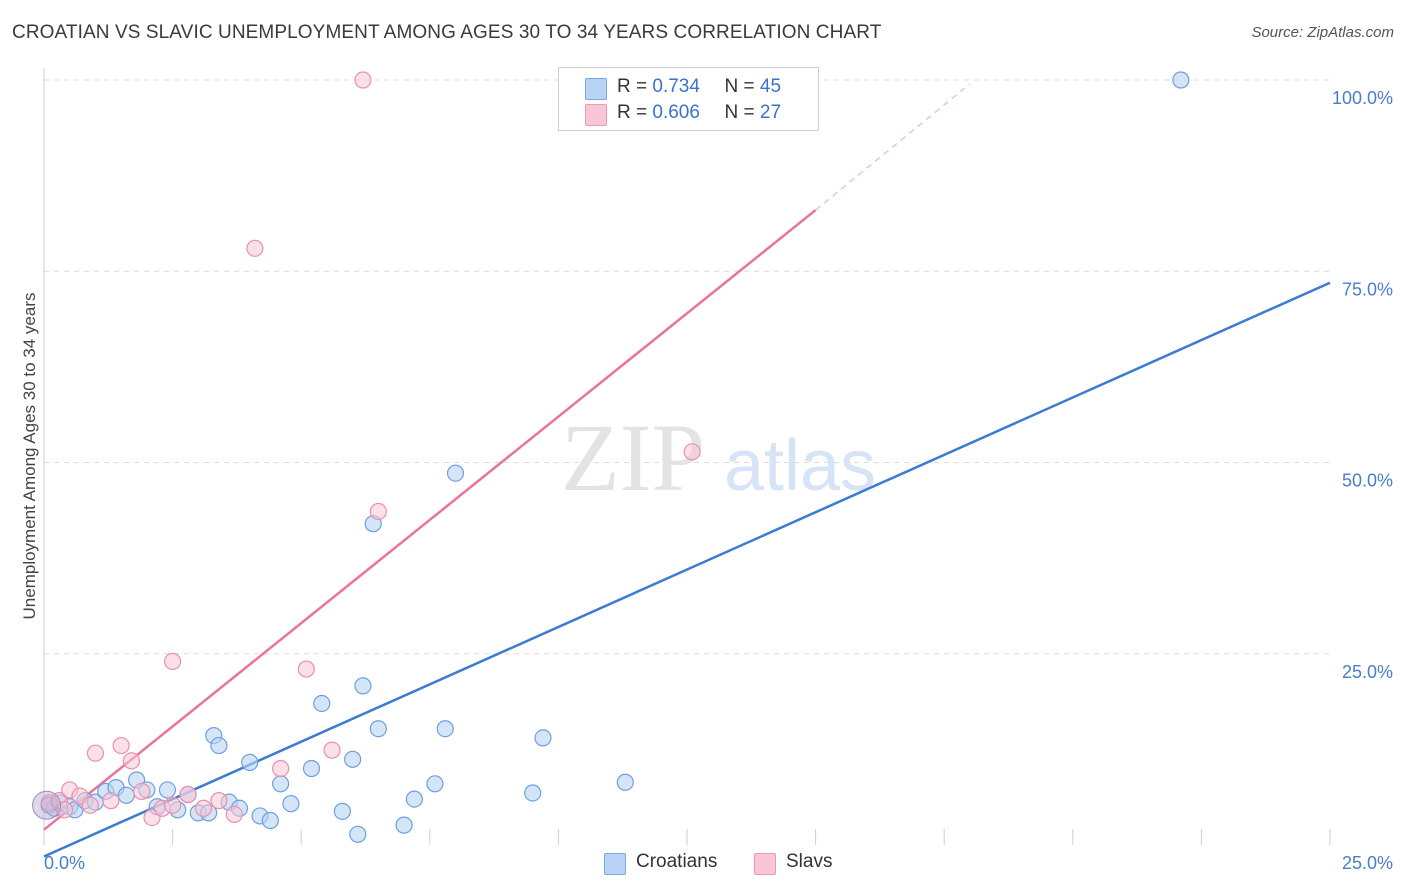 The image size is (1406, 892). What do you see at coordinates (596, 89) in the screenshot?
I see `legend-swatch-croatians` at bounding box center [596, 89].